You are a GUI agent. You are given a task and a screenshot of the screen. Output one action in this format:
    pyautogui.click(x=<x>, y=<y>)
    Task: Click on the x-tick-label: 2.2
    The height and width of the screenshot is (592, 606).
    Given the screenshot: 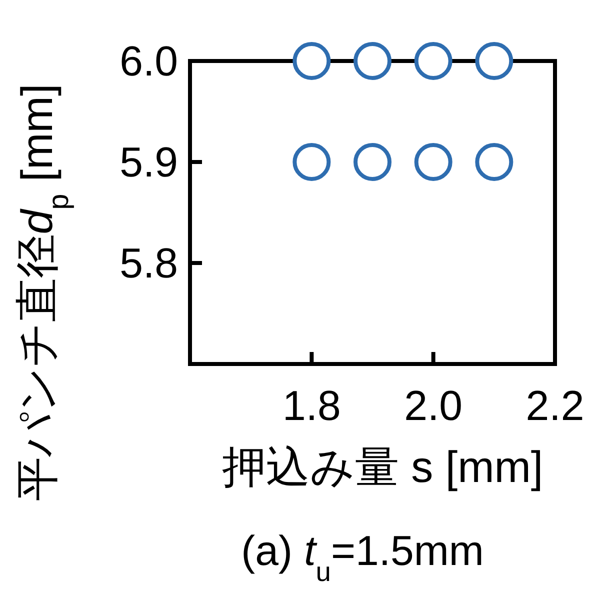 What is the action you would take?
    pyautogui.click(x=555, y=405)
    